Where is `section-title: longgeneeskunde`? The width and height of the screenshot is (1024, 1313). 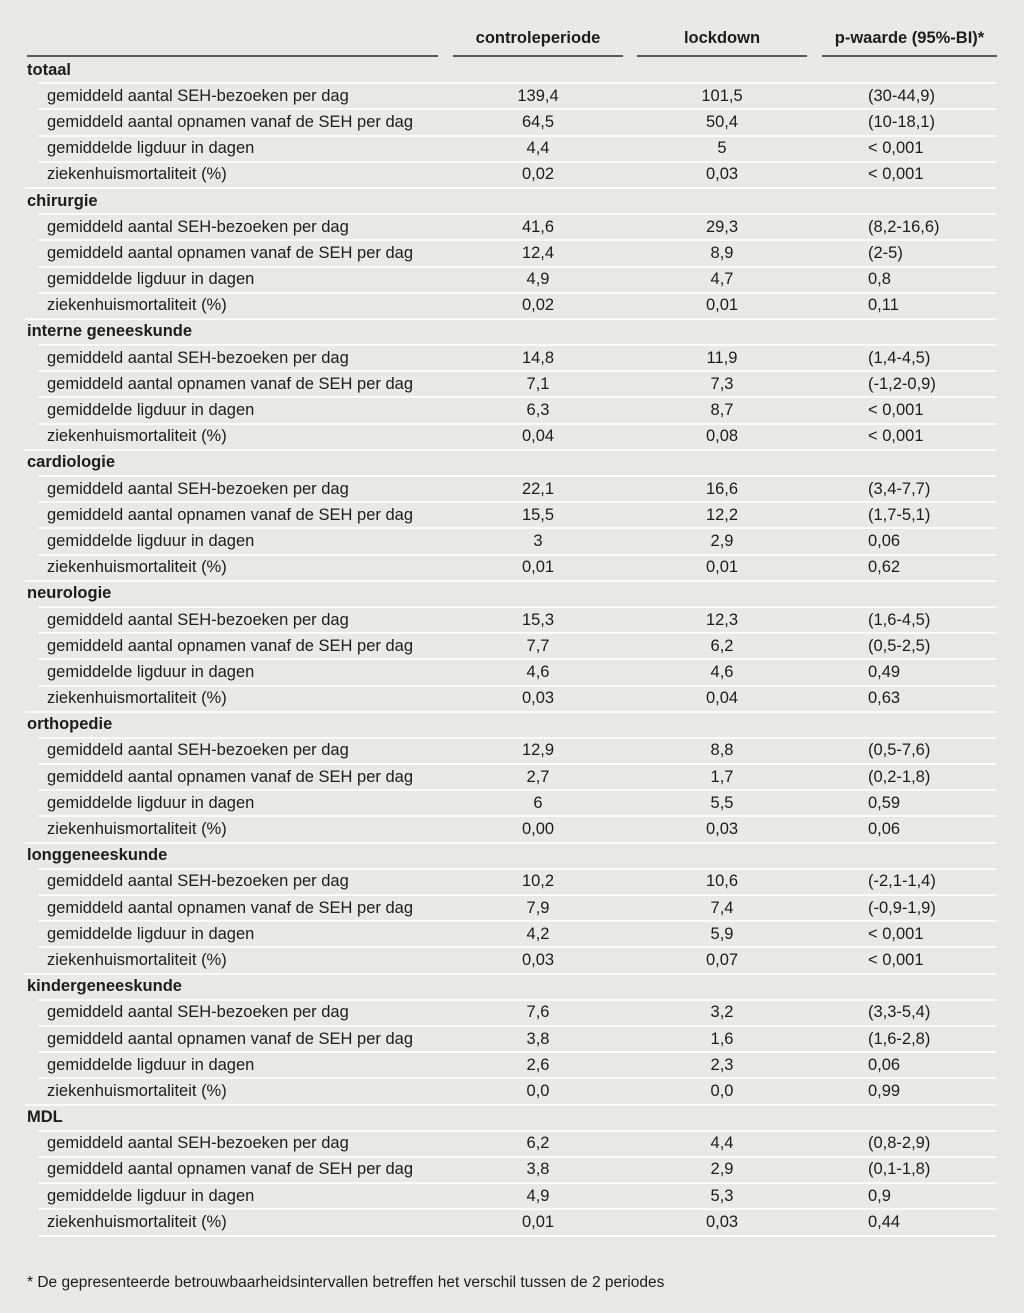 section-title: longgeneeskunde is located at coordinates (97, 855).